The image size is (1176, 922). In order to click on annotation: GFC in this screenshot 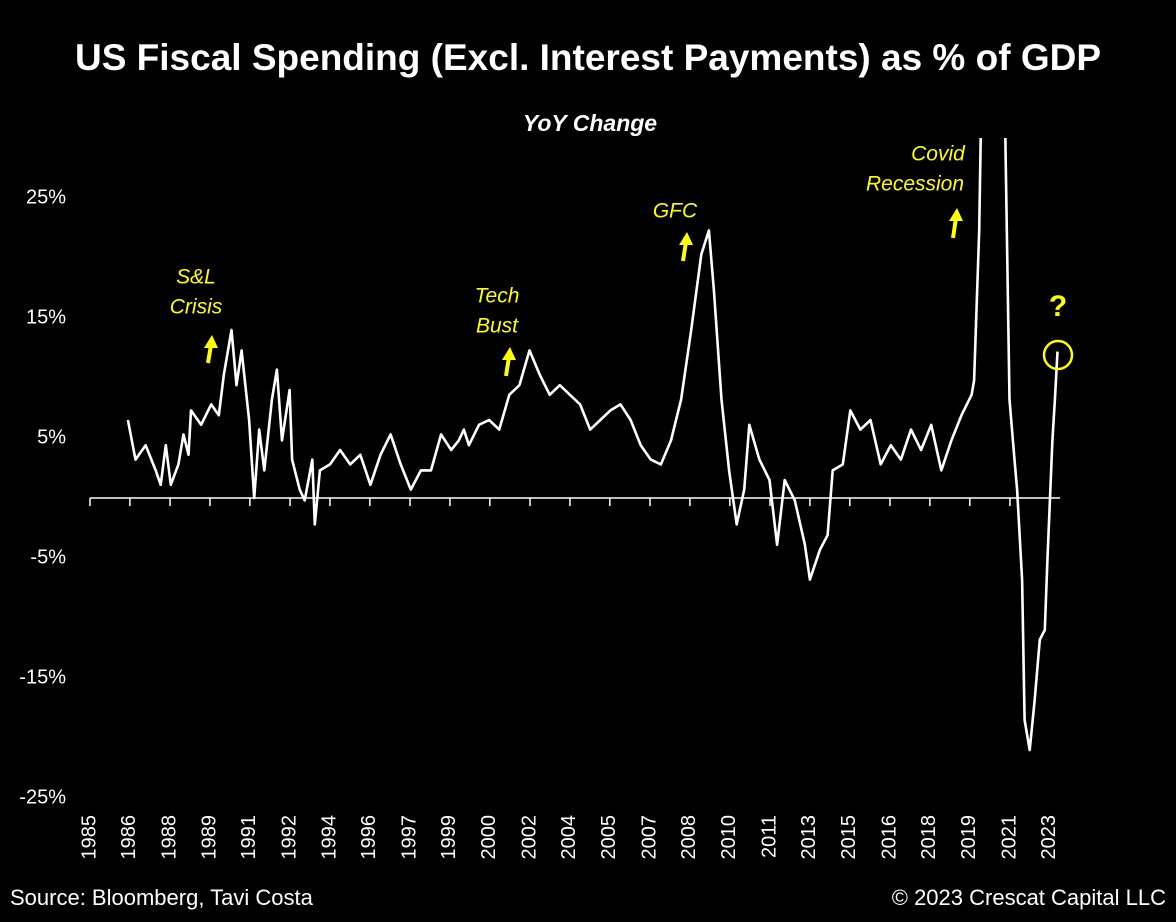, I will do `click(675, 211)`.